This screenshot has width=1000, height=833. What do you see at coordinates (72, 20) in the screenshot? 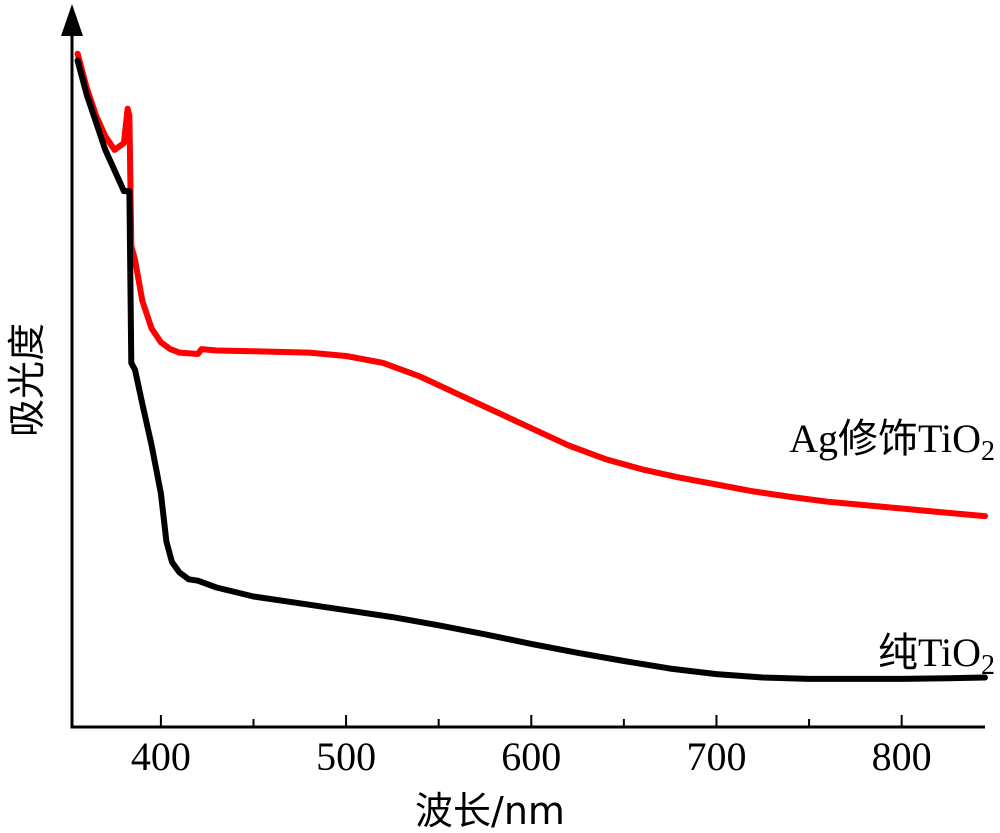
I see `y-axis-arrow` at bounding box center [72, 20].